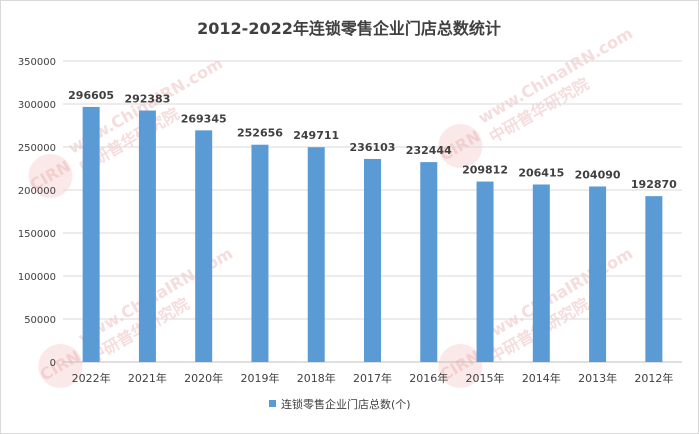 This screenshot has height=434, width=699. Describe the element at coordinates (316, 378) in the screenshot. I see `x-category-label: 2018年` at that location.